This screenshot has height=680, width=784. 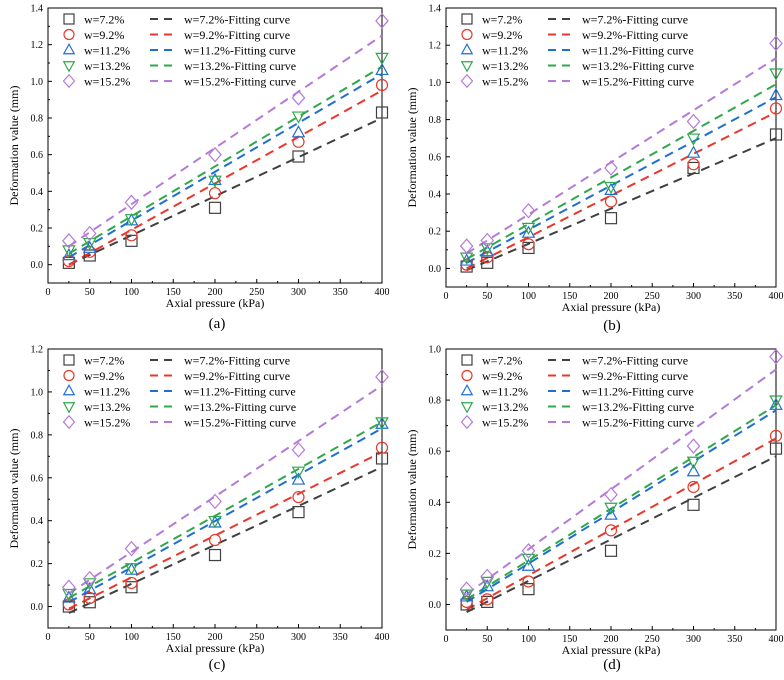 What do you see at coordinates (635, 35) in the screenshot?
I see `legend-fit-label-2: w=9.2%-Fitting curve` at bounding box center [635, 35].